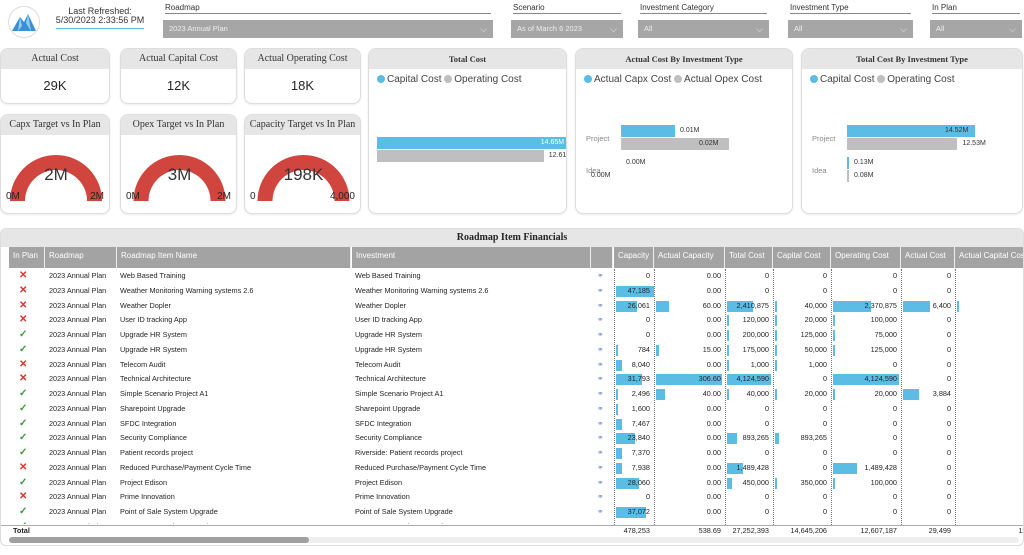  What do you see at coordinates (602, 257) in the screenshot?
I see `column-header` at bounding box center [602, 257].